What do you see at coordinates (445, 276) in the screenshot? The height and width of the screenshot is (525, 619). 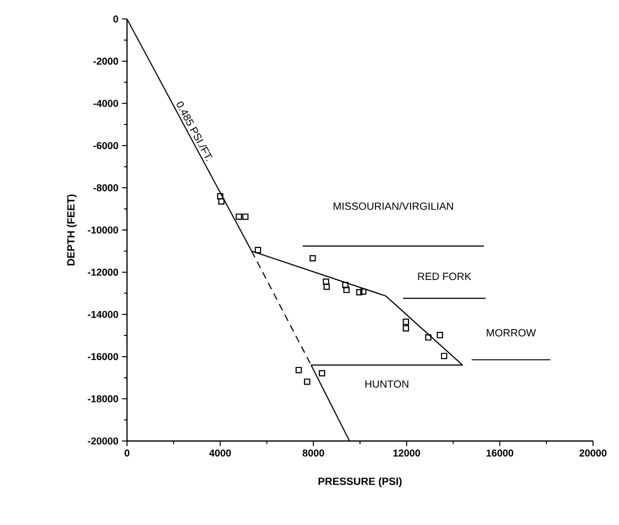 I see `annotation: RED FORK` at bounding box center [445, 276].